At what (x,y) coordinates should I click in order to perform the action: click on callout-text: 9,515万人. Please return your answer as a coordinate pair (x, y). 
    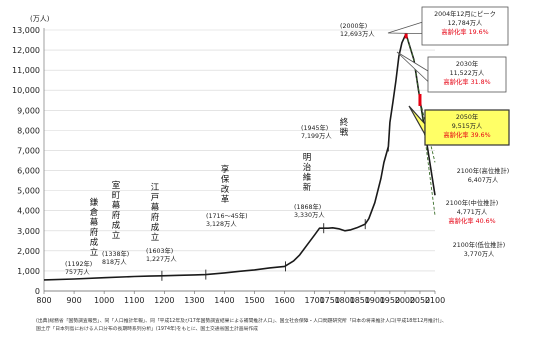
    Looking at the image, I should click on (467, 126).